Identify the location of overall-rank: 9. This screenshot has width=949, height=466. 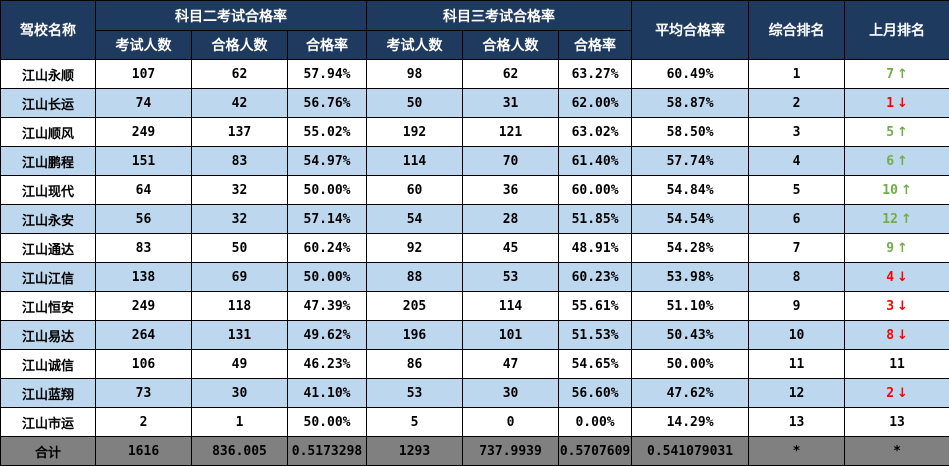
(797, 306).